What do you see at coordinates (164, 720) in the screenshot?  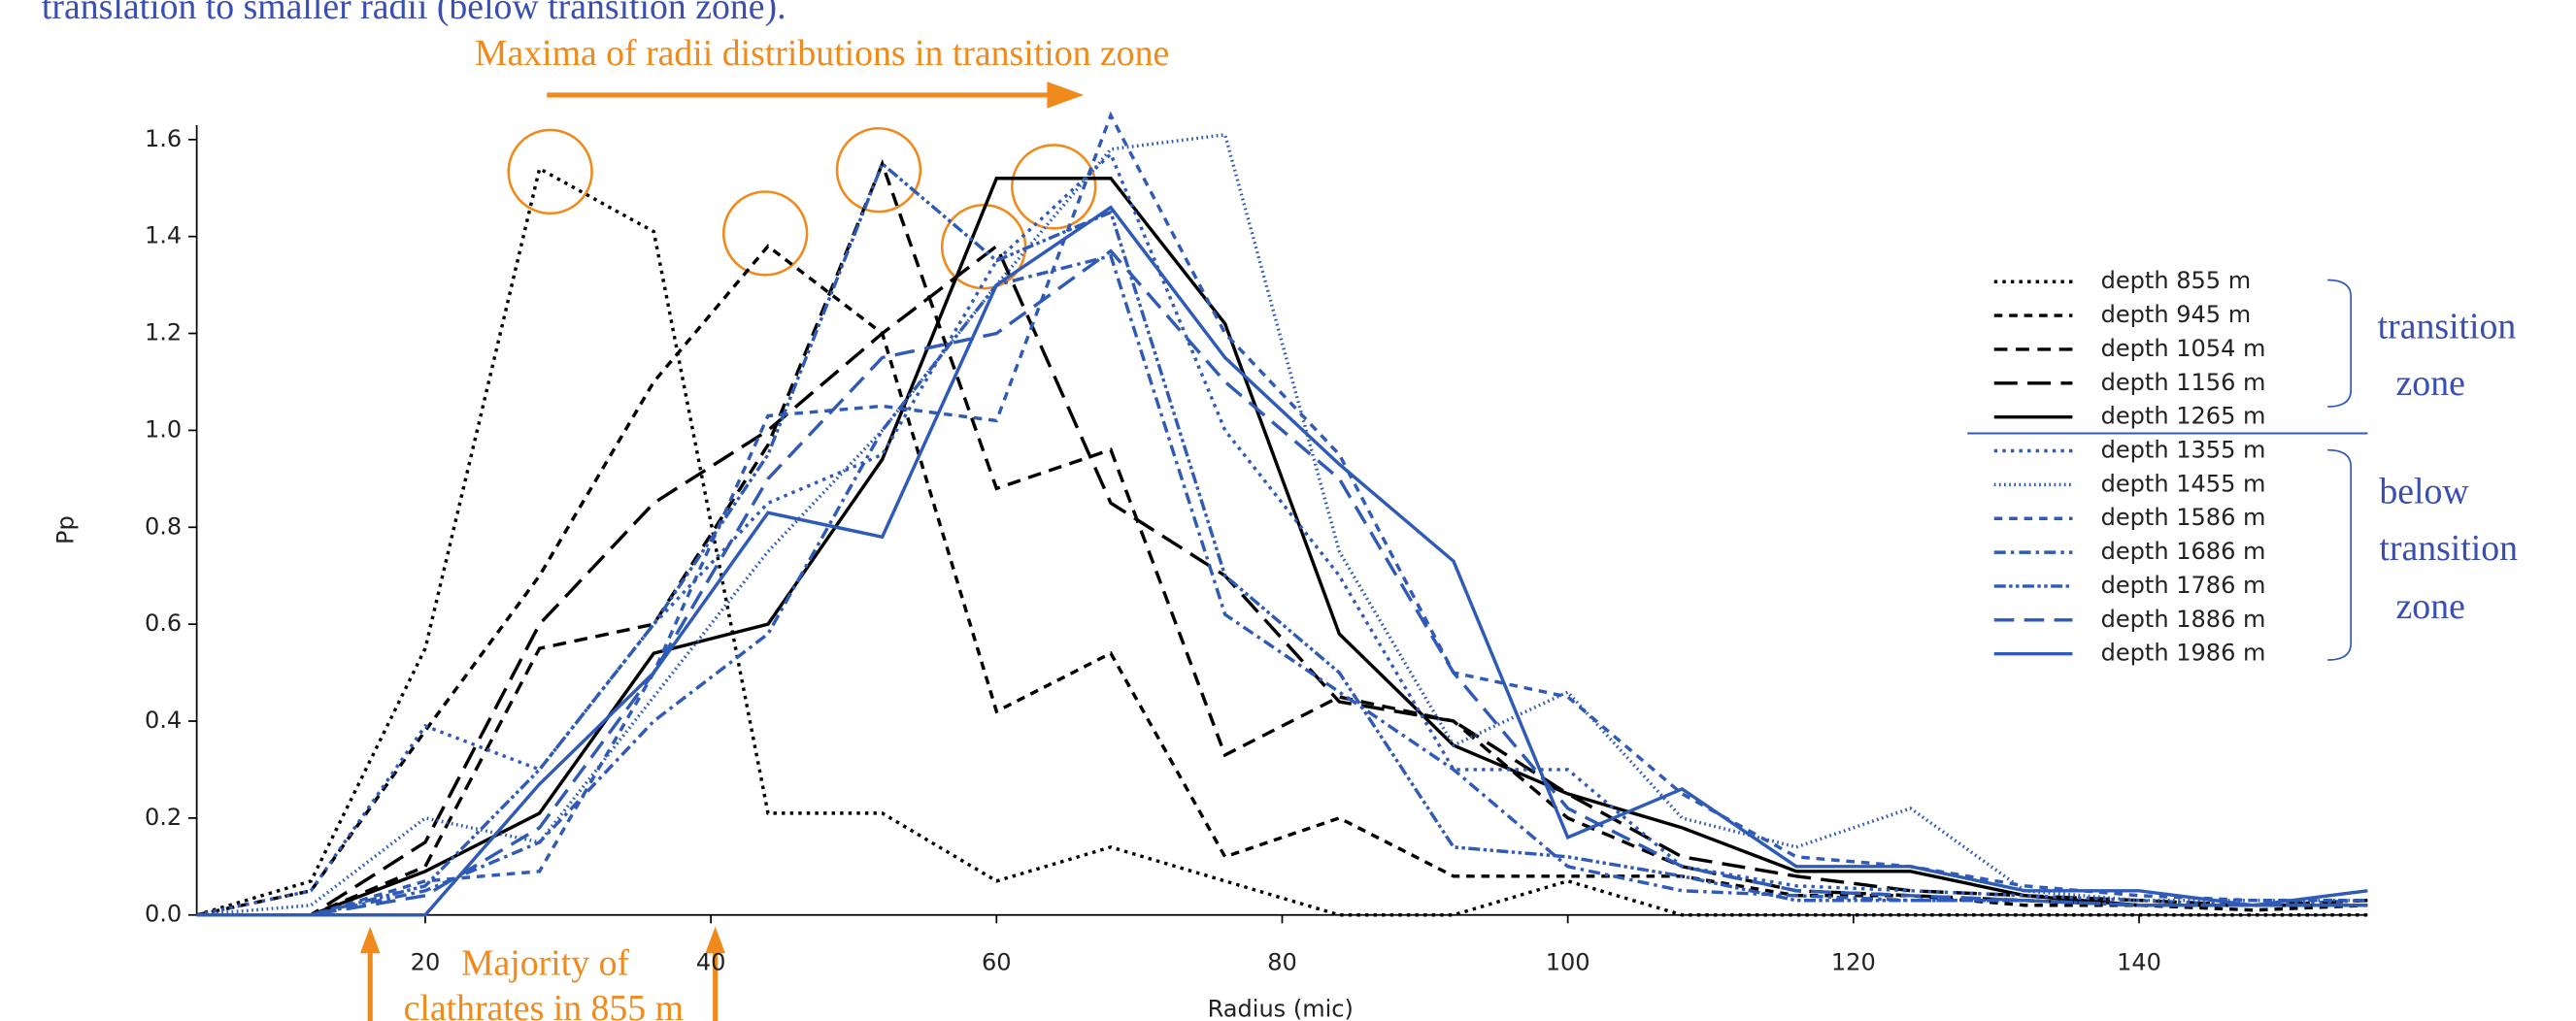 I see `y-tick-label: 0.4` at bounding box center [164, 720].